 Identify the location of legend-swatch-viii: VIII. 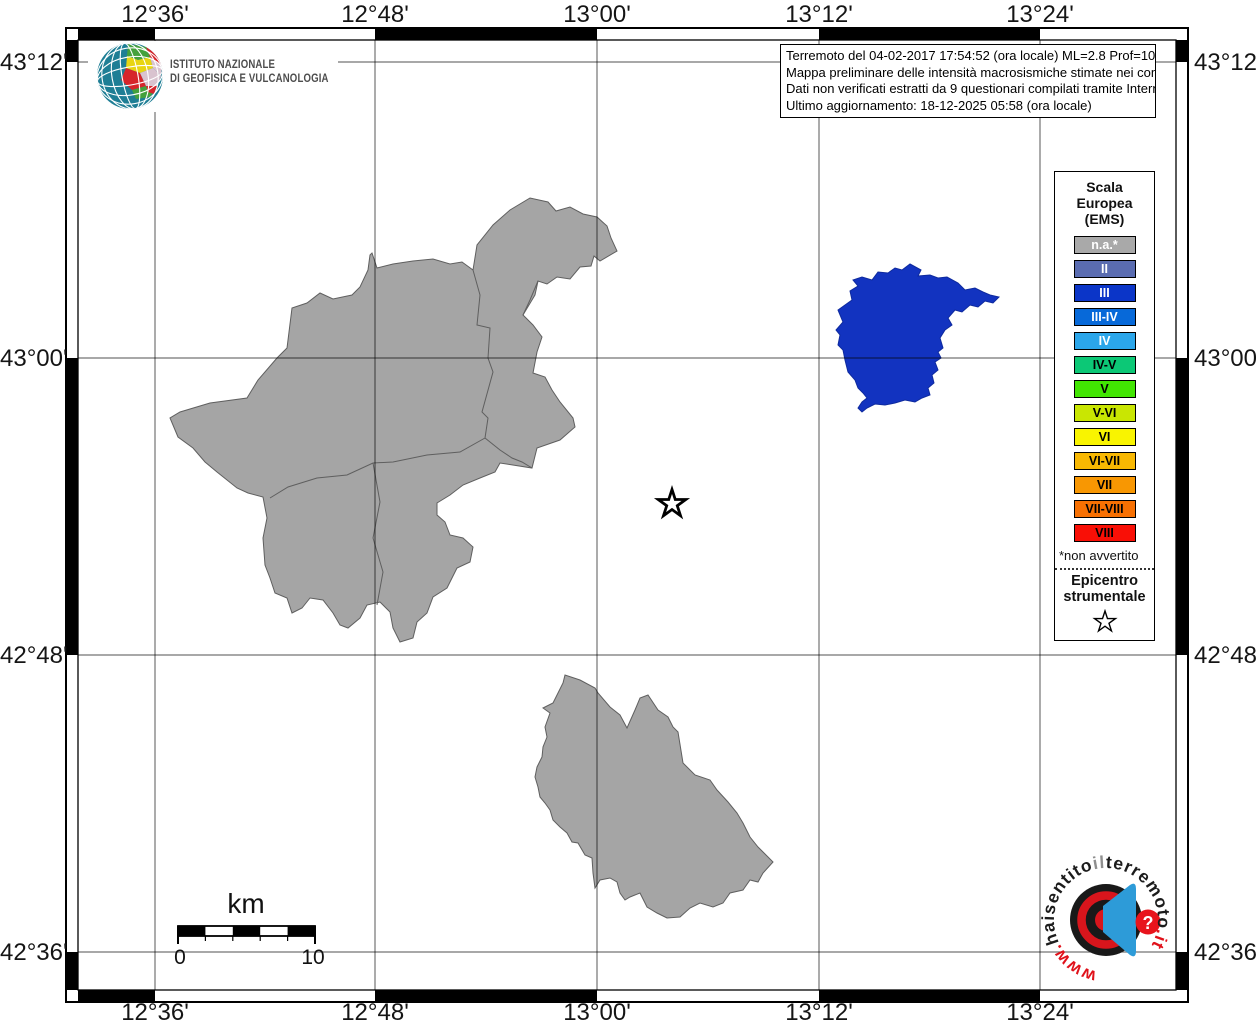
(1104, 533).